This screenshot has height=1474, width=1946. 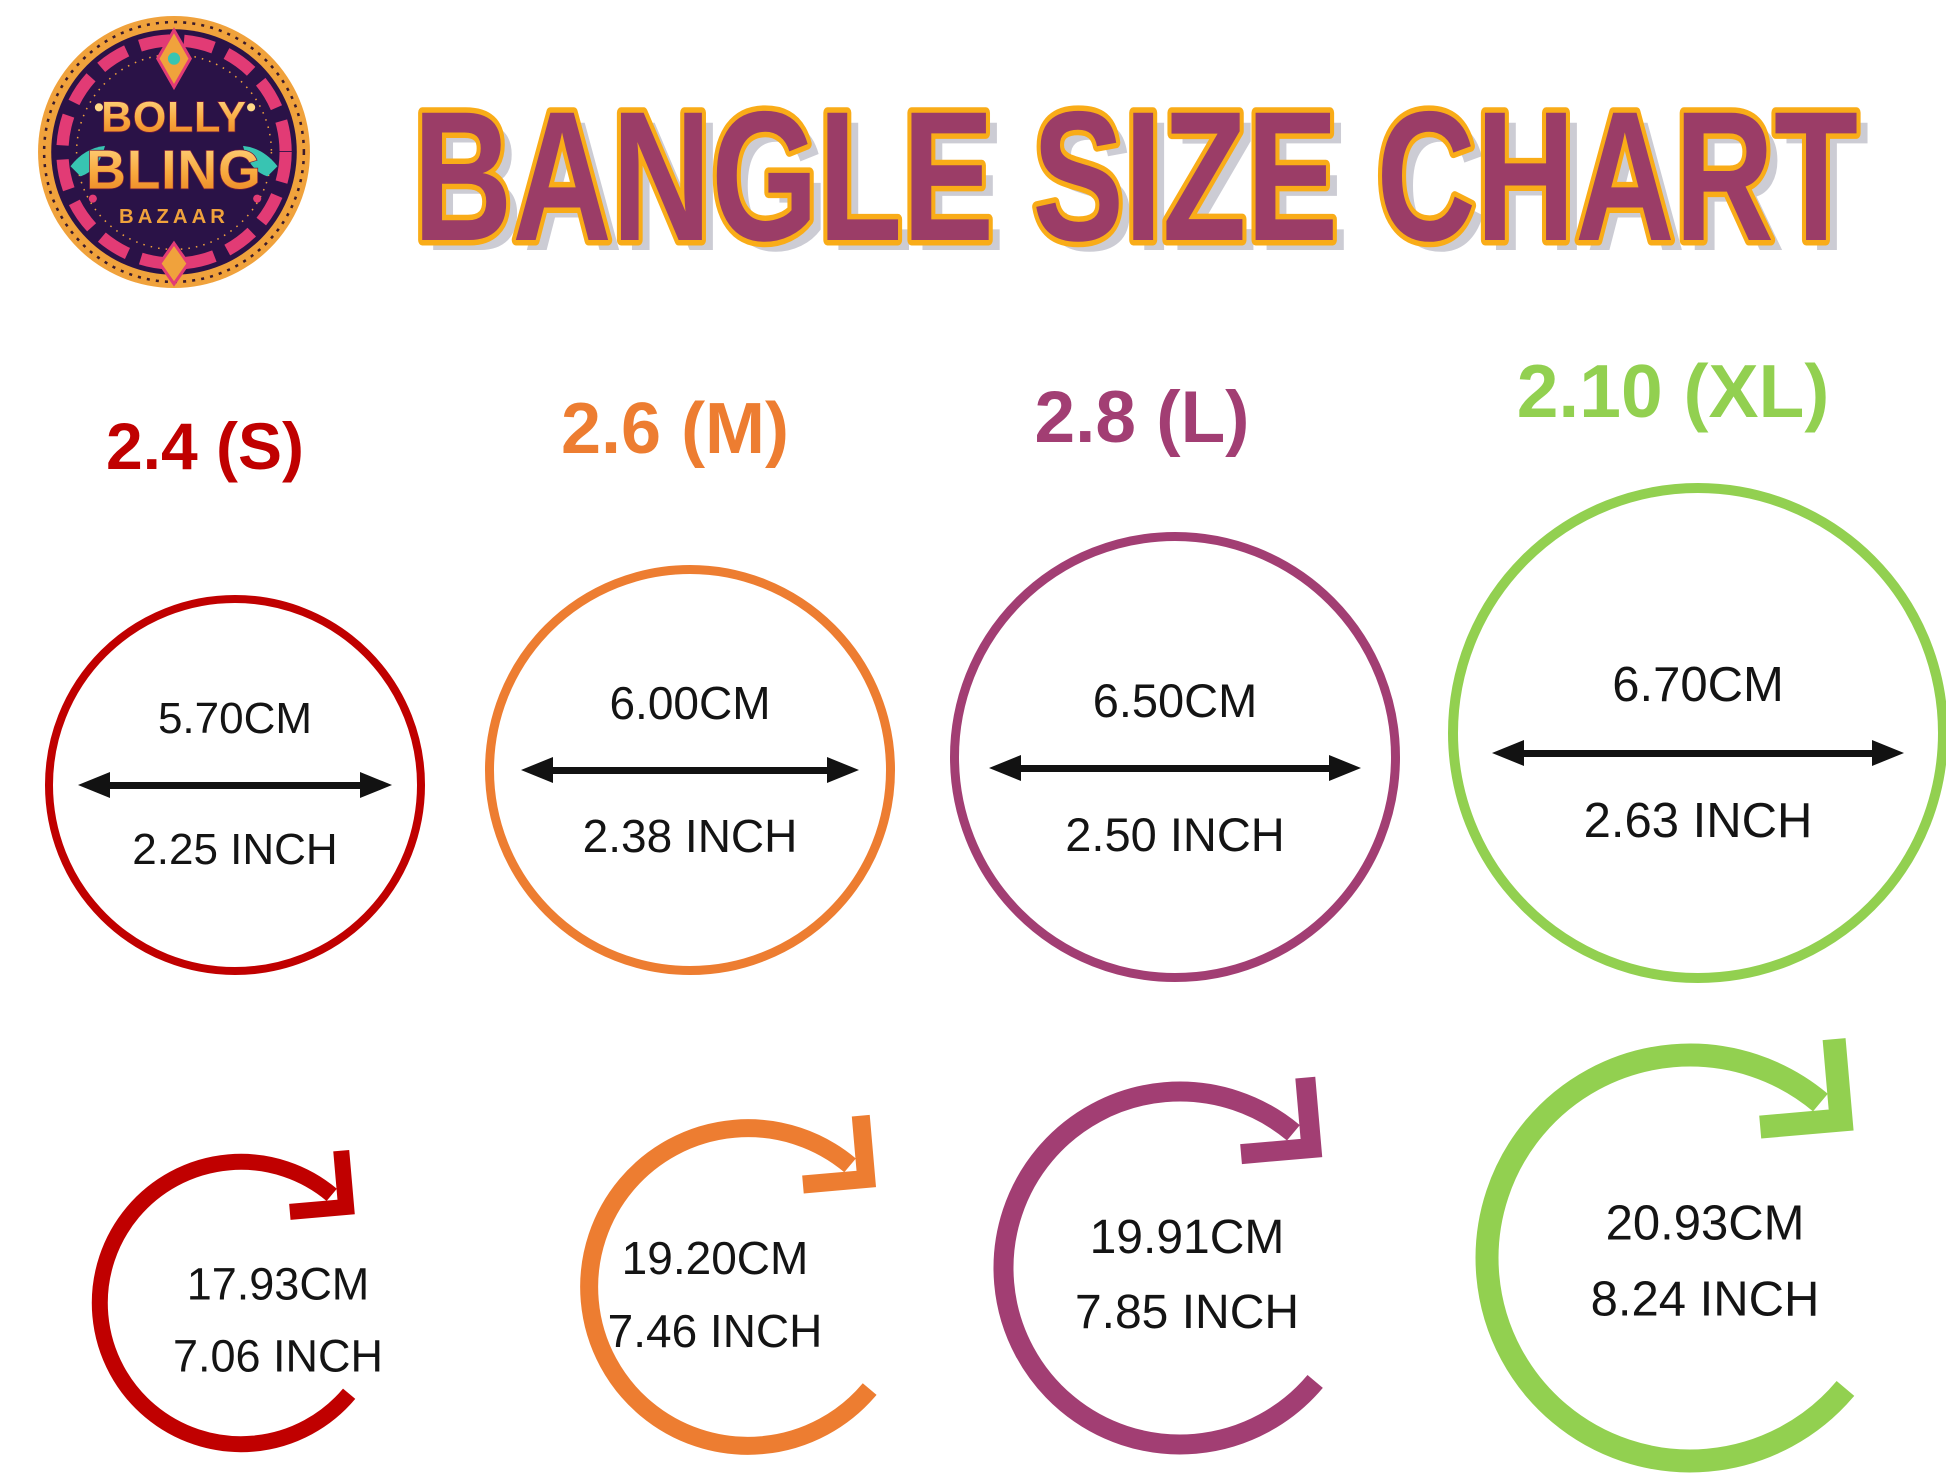 I want to click on logo-pink-ornament-ring, so click(x=174, y=152).